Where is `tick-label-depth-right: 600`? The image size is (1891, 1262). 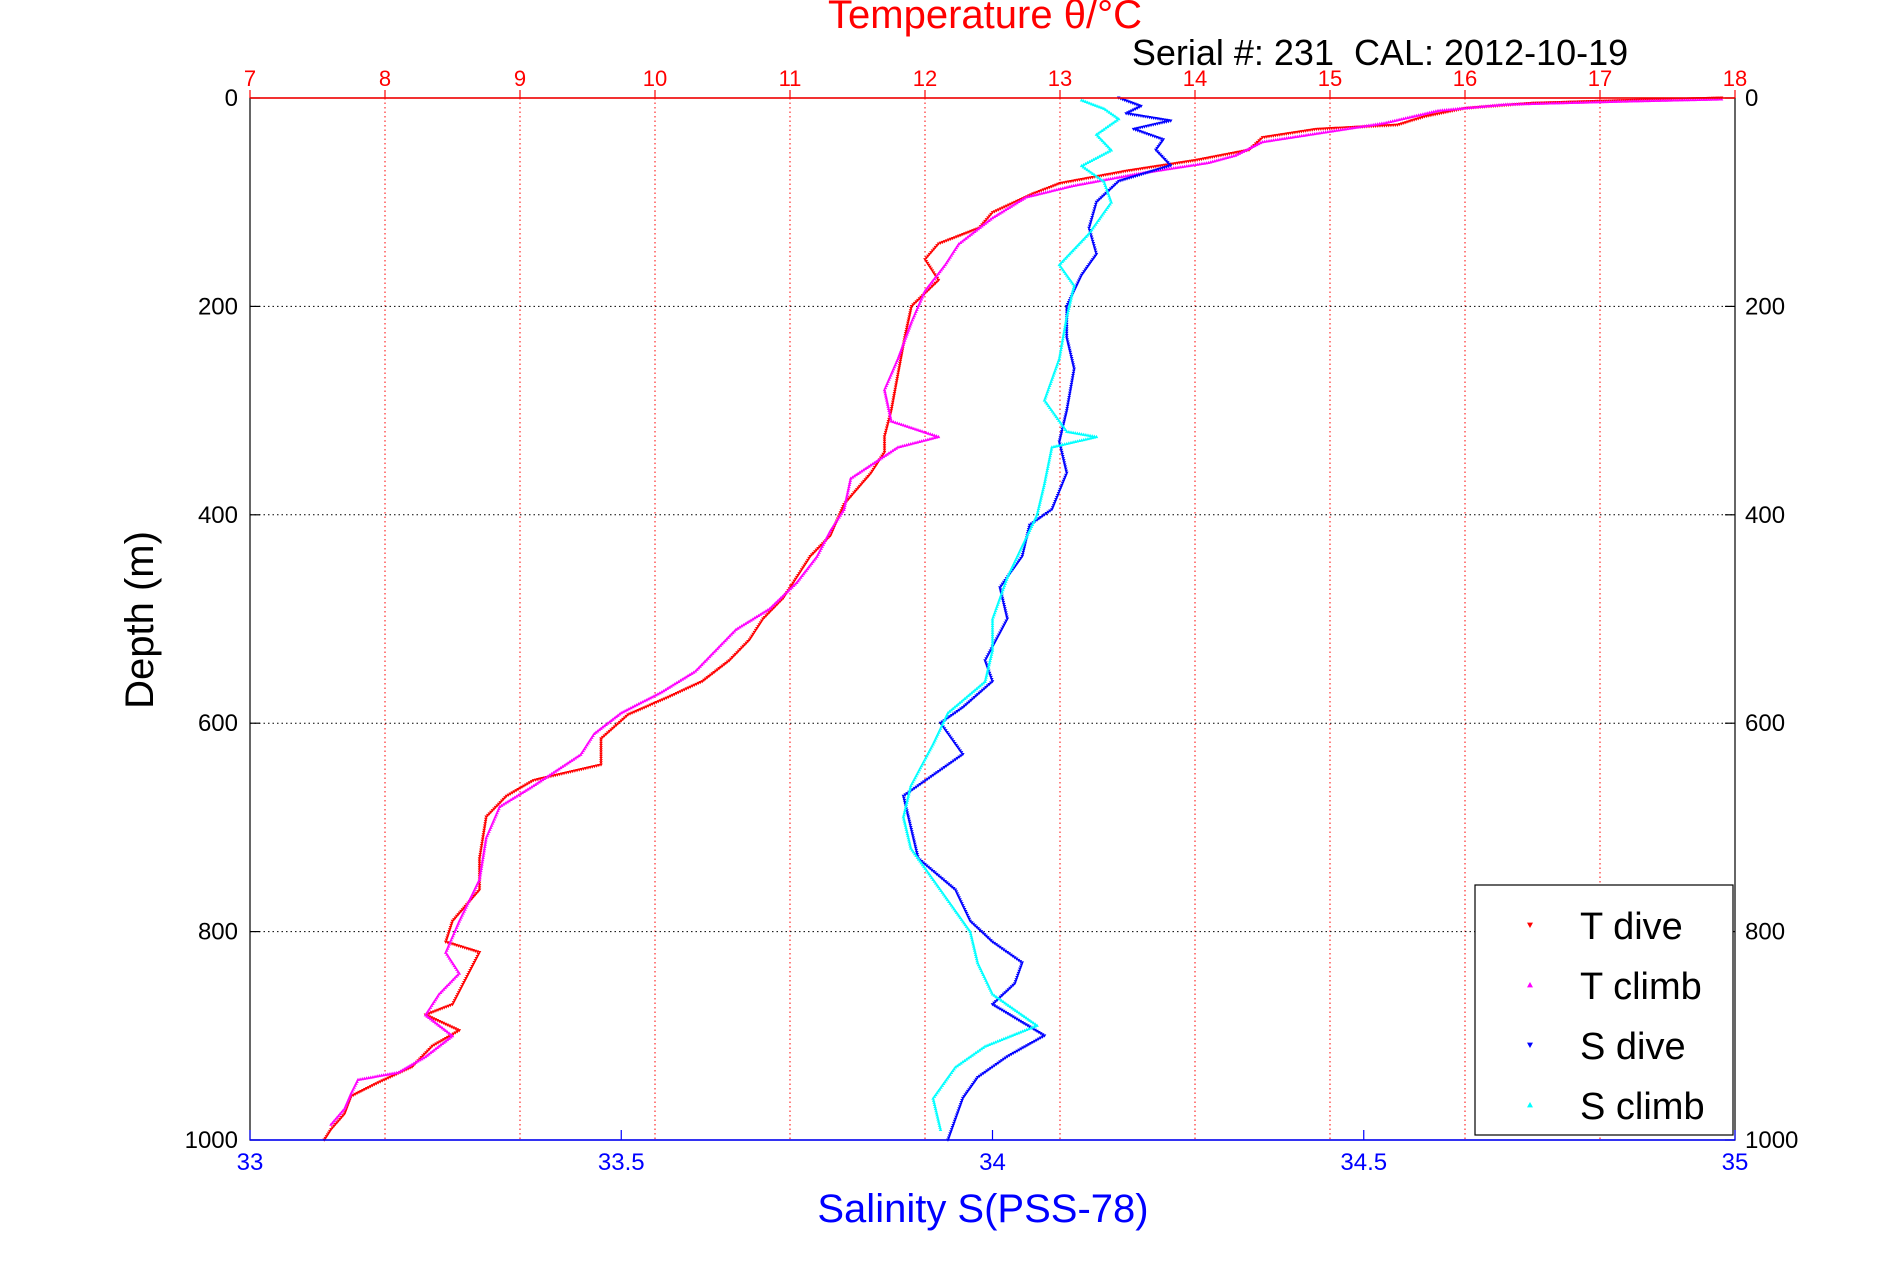
tick-label-depth-right: 600 is located at coordinates (1765, 723).